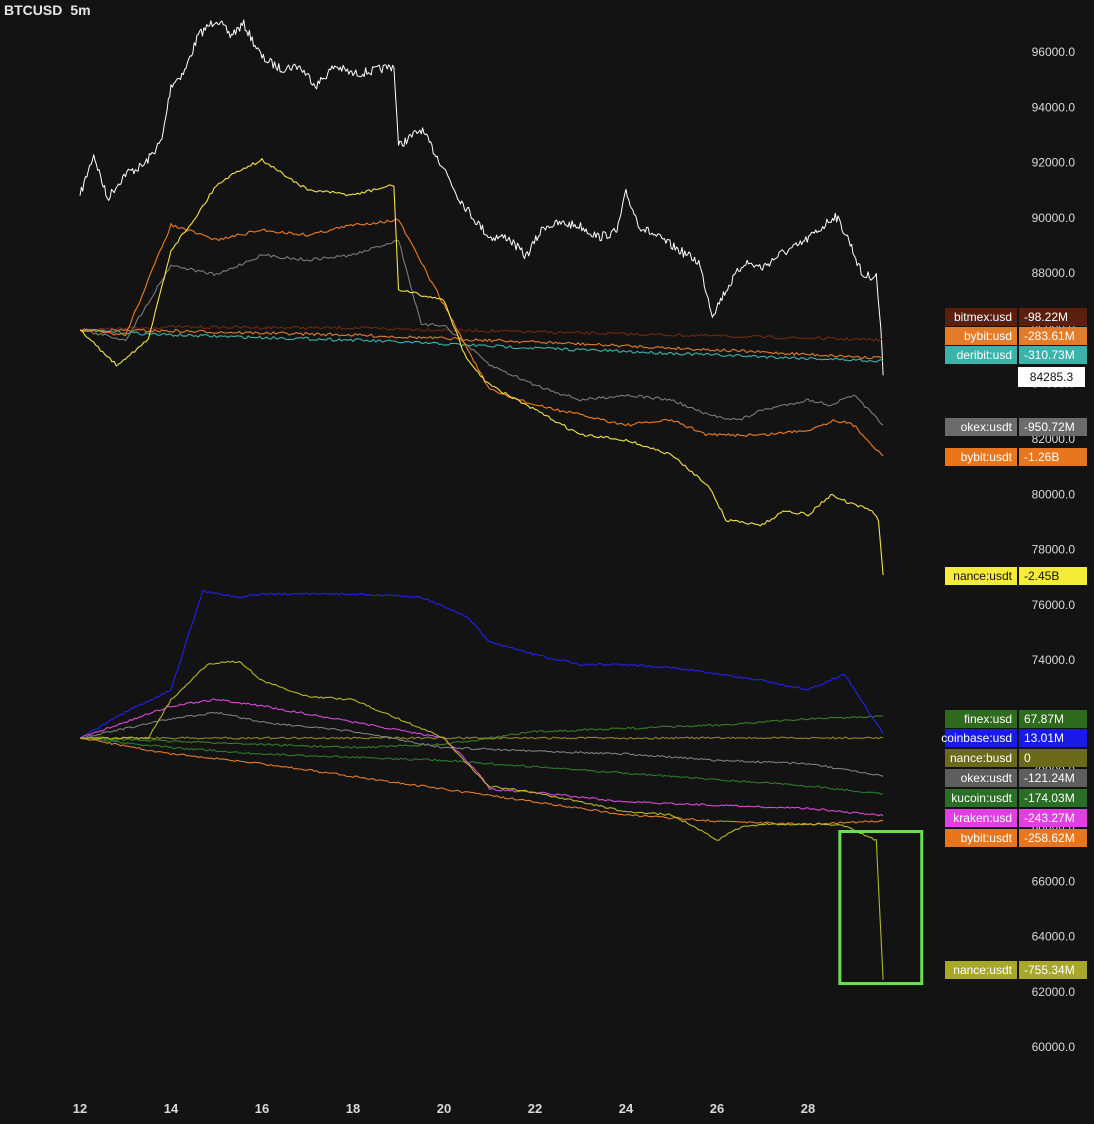  What do you see at coordinates (1053, 457) in the screenshot?
I see `legend-series-value: -1.26B` at bounding box center [1053, 457].